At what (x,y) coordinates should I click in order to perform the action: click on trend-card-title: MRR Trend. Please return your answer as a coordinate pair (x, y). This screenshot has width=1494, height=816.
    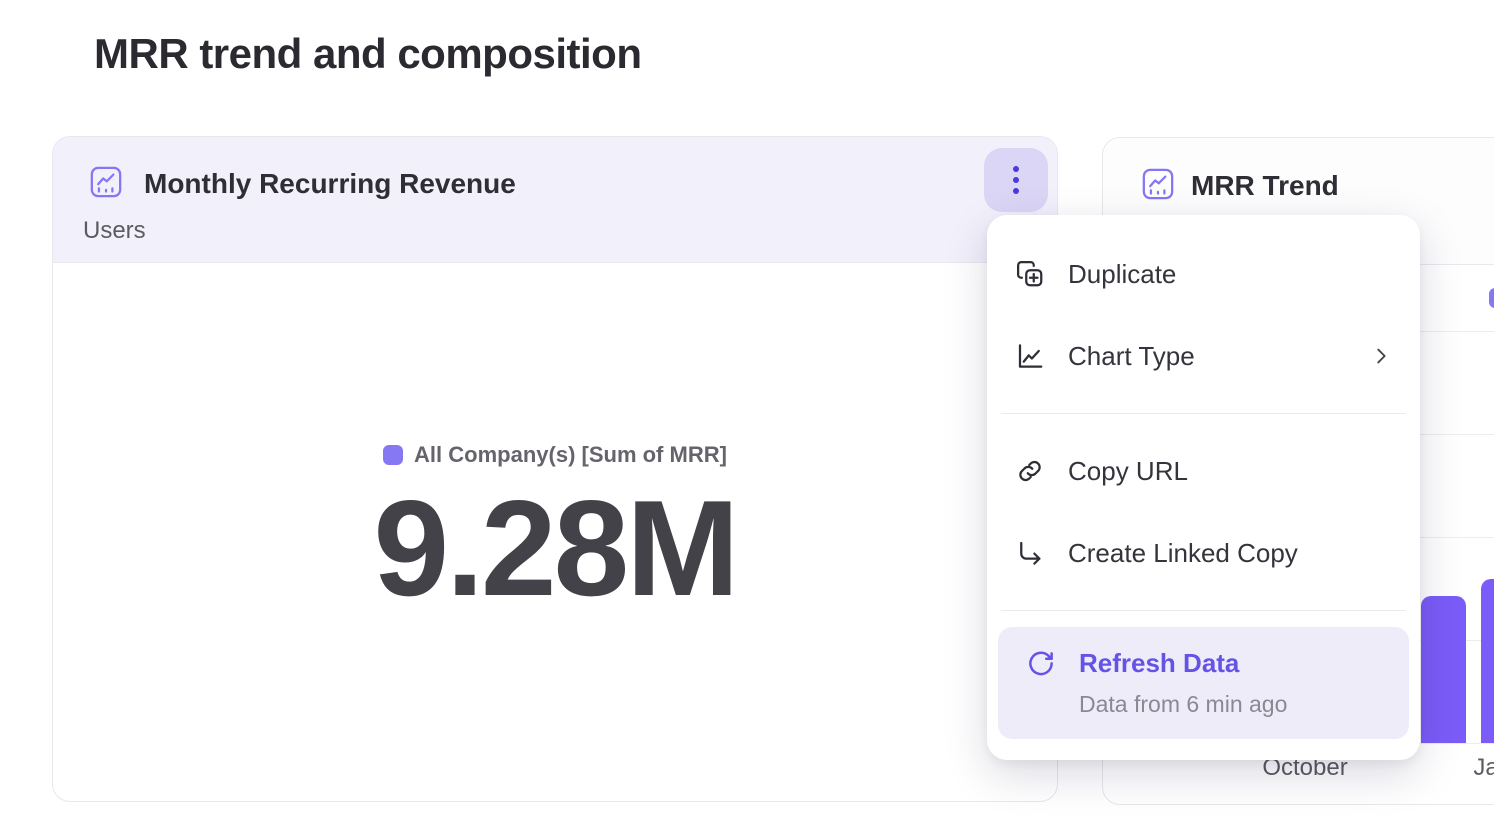
    Looking at the image, I should click on (1265, 185).